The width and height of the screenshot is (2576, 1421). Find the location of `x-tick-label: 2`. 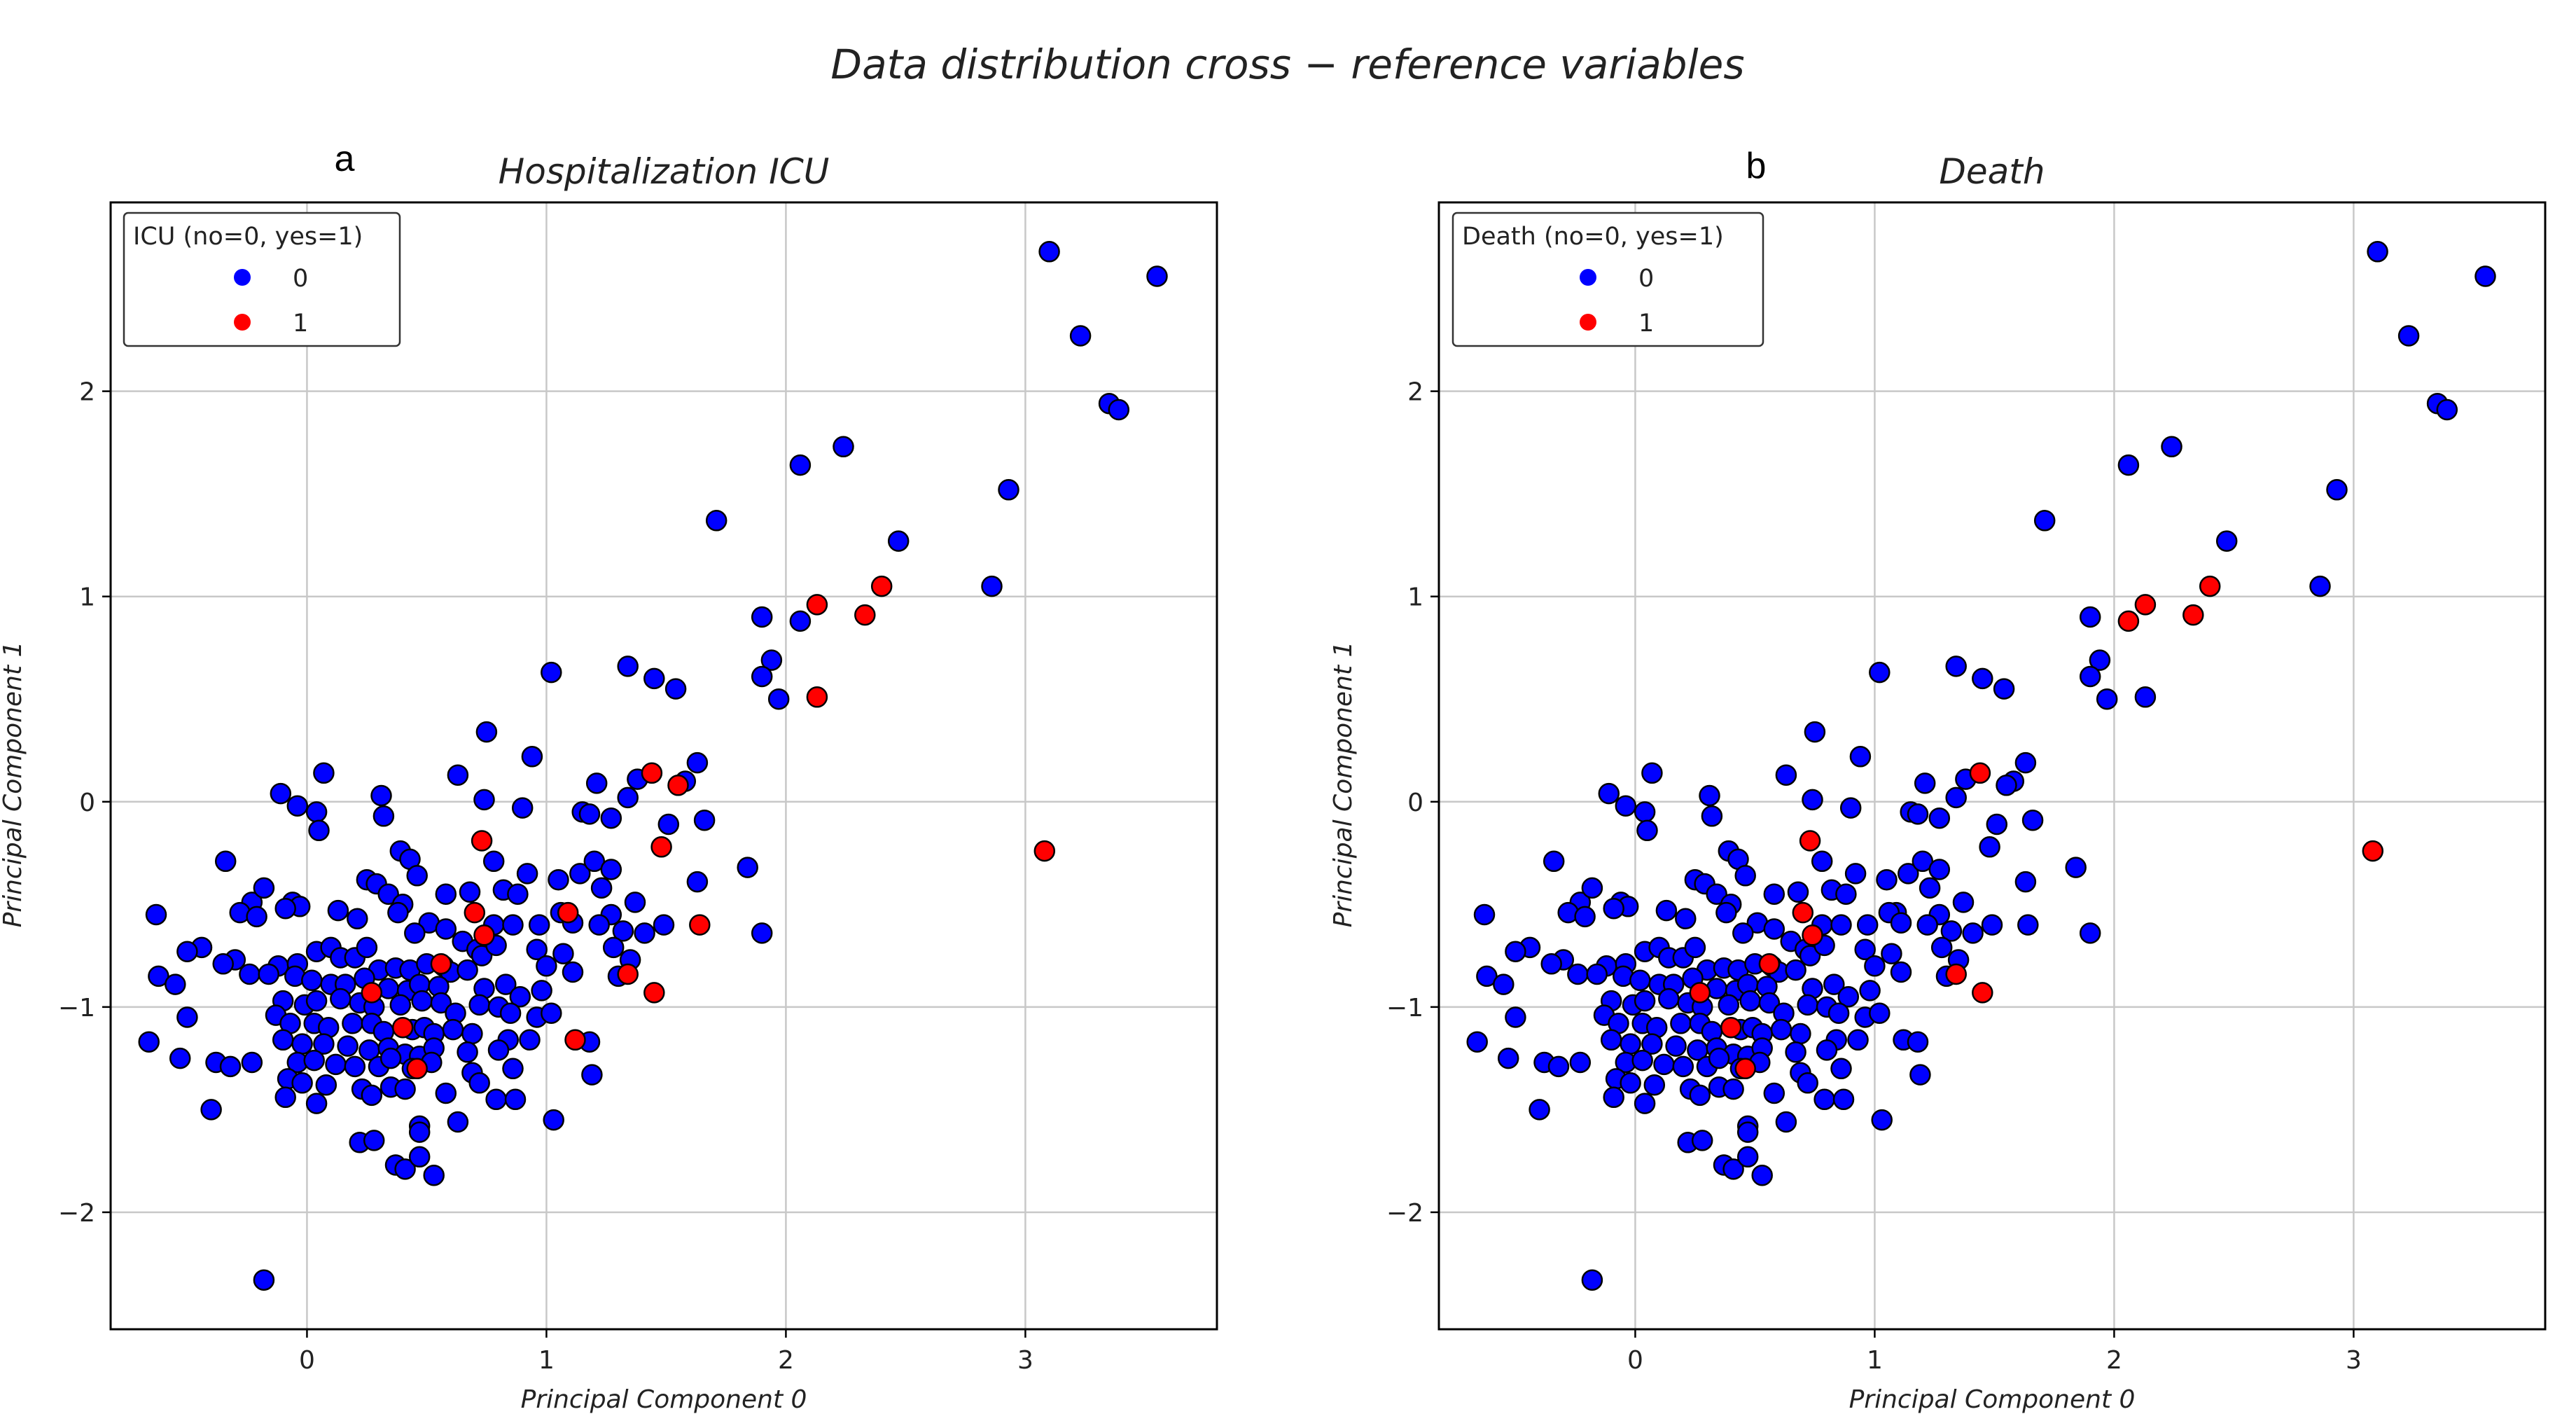

x-tick-label: 2 is located at coordinates (2114, 1360).